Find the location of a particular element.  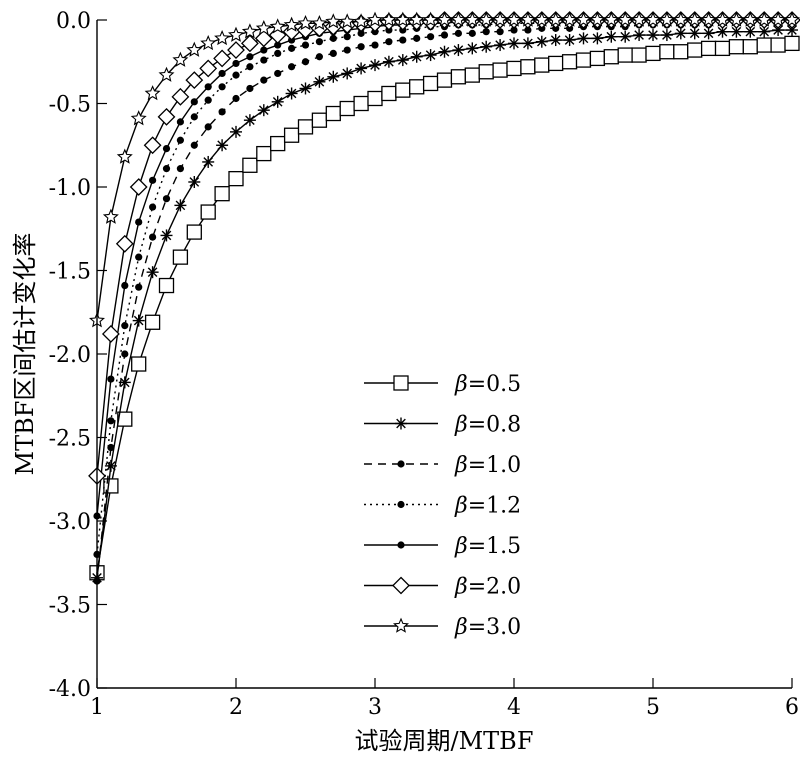

legend-item-5: β=2.0 is located at coordinates (442, 587).